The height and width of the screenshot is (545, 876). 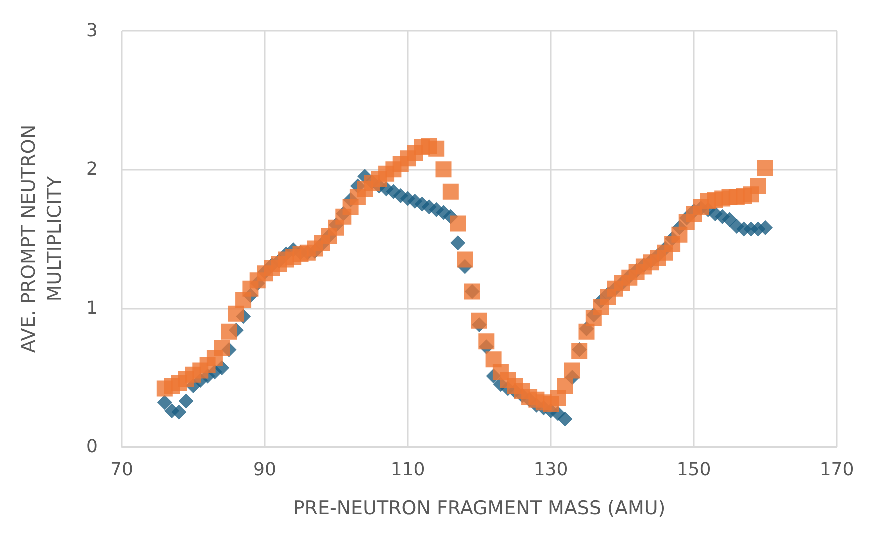 I want to click on y-tick-label: 3, so click(x=92, y=31).